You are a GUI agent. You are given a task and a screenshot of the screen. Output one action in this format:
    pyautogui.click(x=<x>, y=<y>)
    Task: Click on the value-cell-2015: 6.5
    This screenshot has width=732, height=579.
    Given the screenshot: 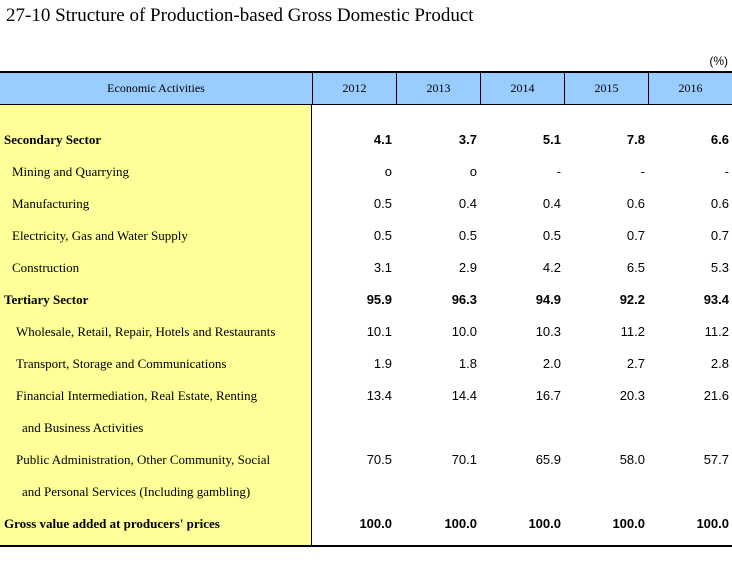 What is the action you would take?
    pyautogui.click(x=635, y=267)
    